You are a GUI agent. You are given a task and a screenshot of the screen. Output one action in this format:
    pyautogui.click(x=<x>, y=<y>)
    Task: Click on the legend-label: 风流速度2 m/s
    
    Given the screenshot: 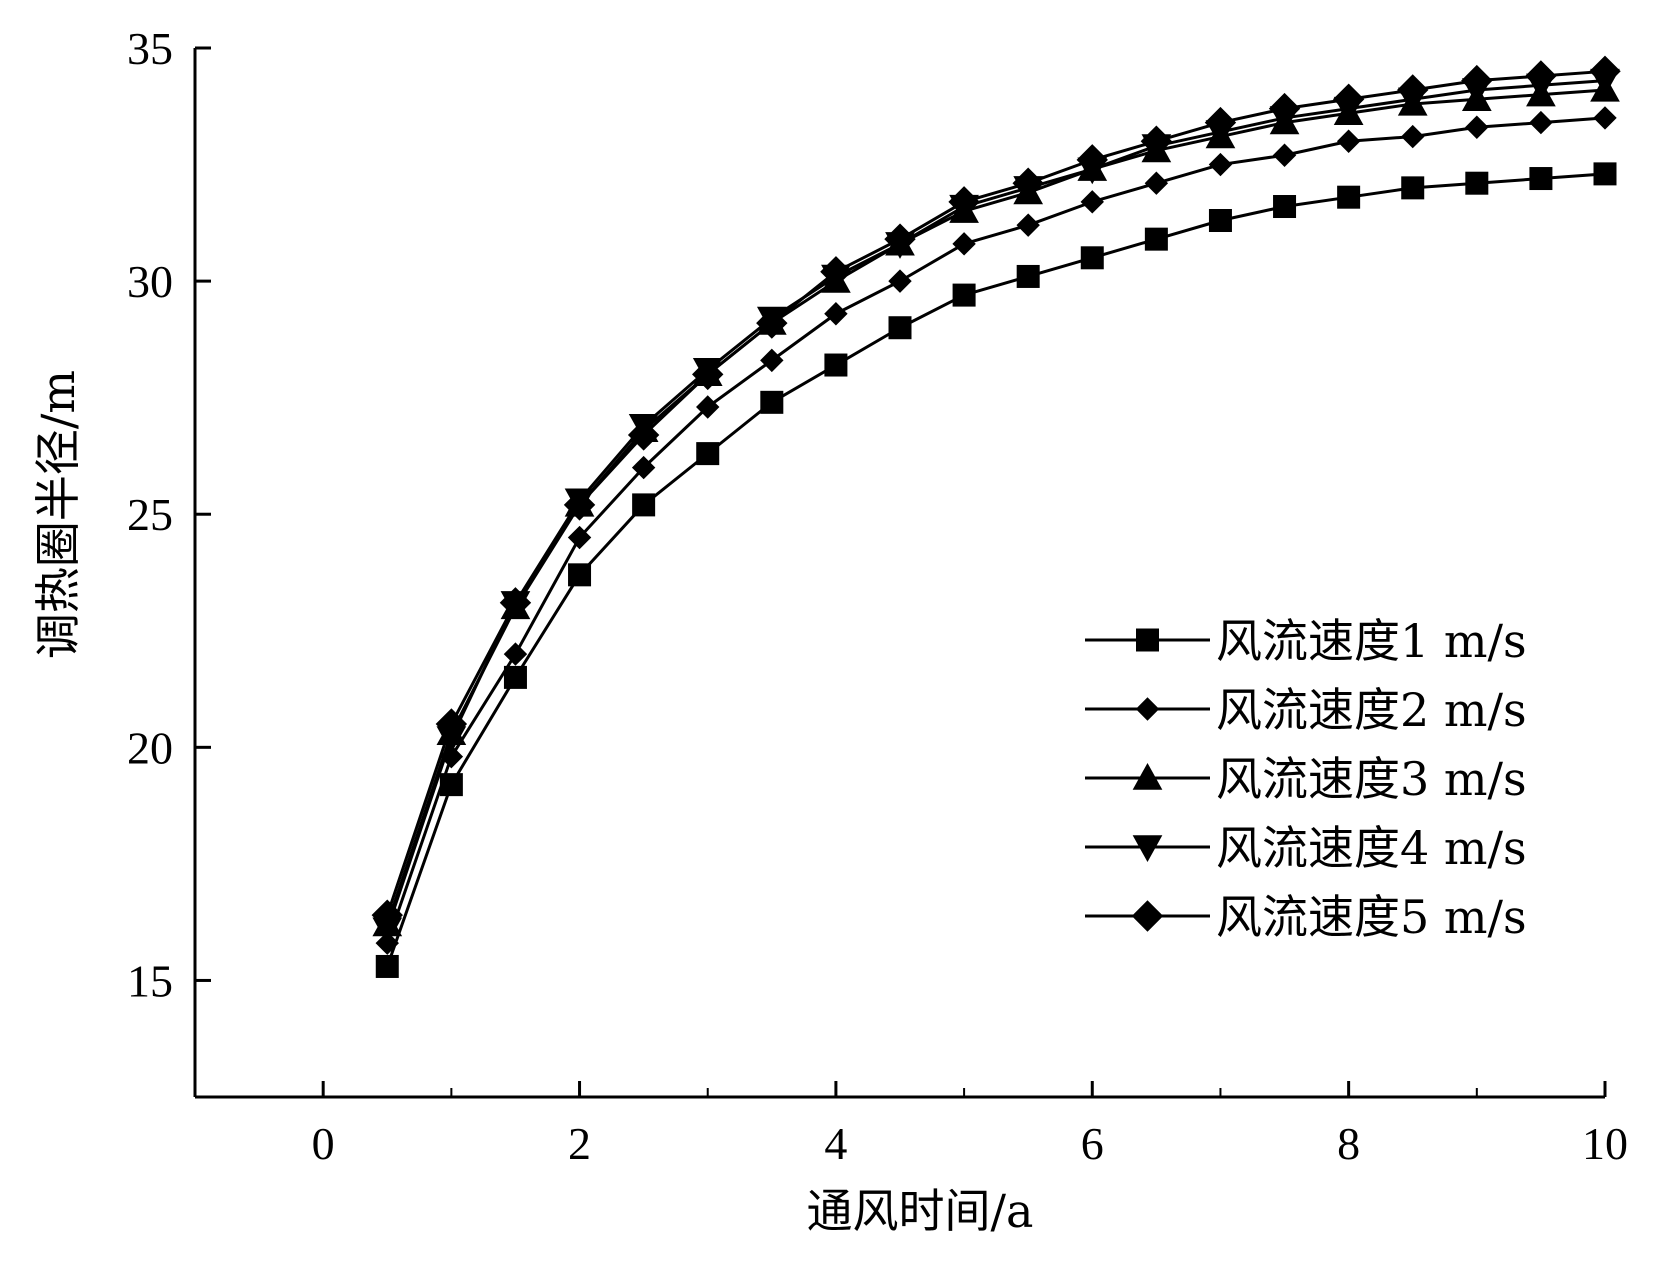 What is the action you would take?
    pyautogui.click(x=1371, y=710)
    